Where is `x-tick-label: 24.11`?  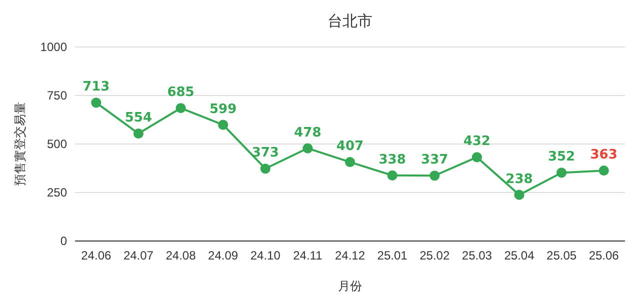
x-tick-label: 24.11 is located at coordinates (308, 255).